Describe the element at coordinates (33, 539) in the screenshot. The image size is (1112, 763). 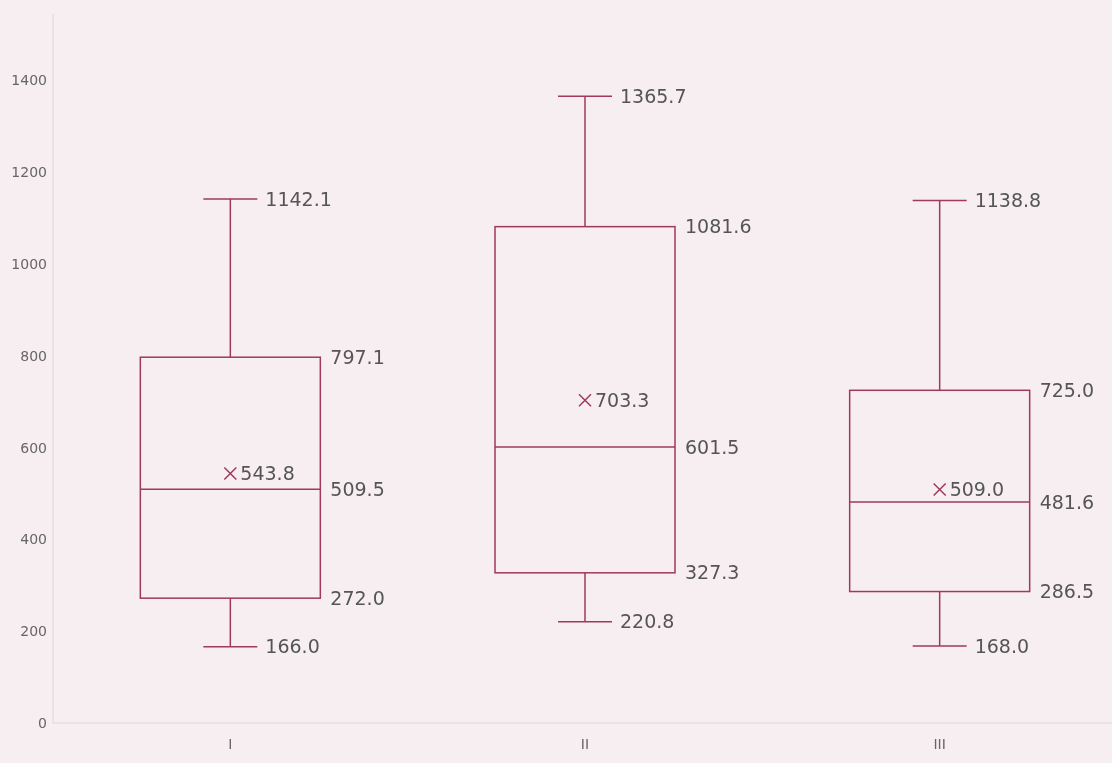
I see `y-tick-label: 400` at that location.